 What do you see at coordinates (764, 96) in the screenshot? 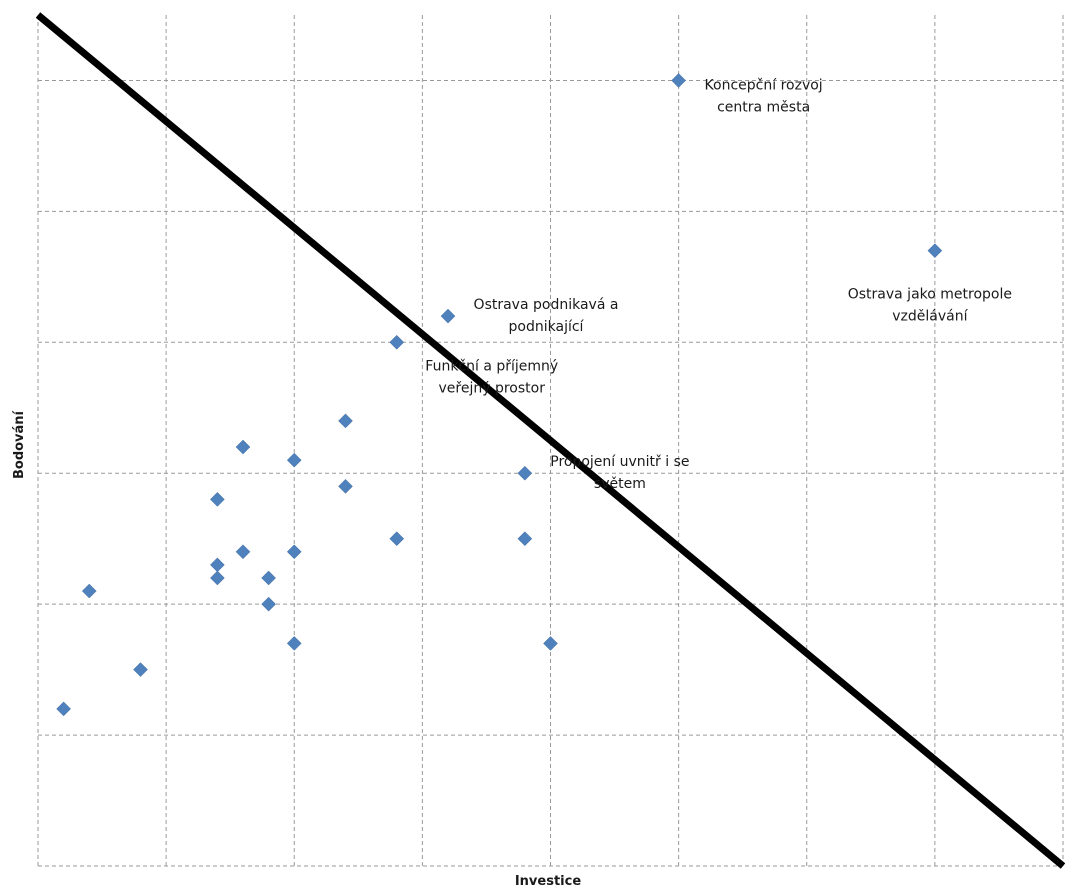
I see `annotation-label: Koncepční rozvoj centra města` at bounding box center [764, 96].